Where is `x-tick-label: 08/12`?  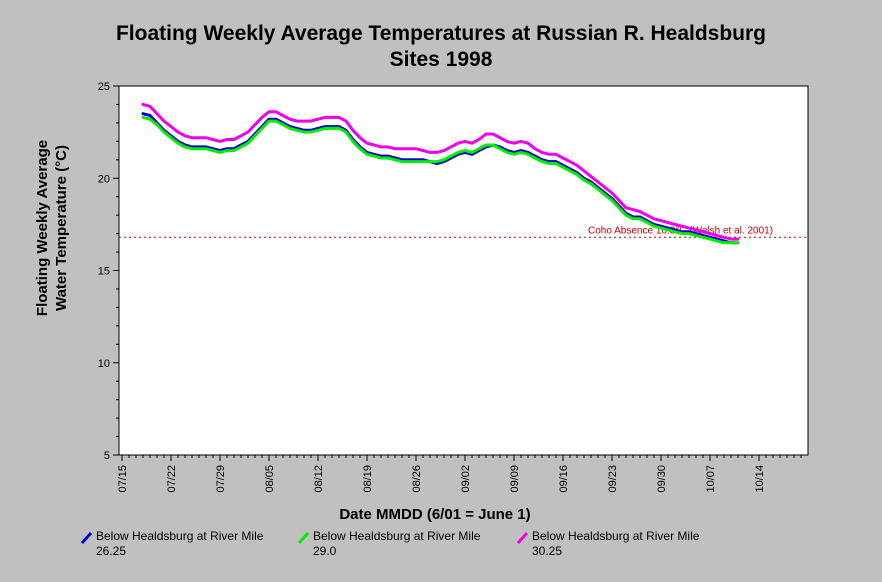
x-tick-label: 08/12 is located at coordinates (319, 479).